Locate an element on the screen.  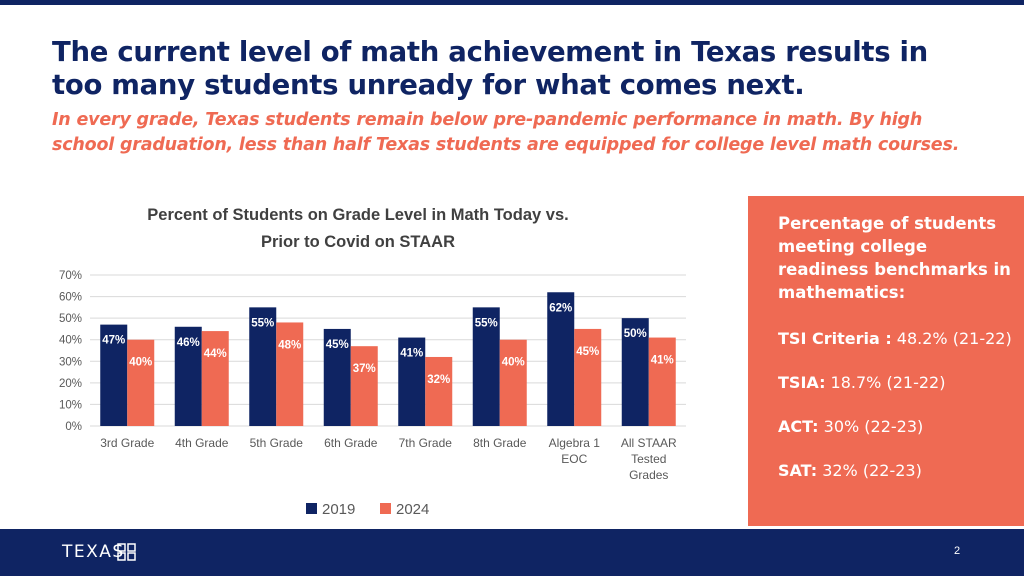
panel-item-label: SAT: is located at coordinates (798, 470).